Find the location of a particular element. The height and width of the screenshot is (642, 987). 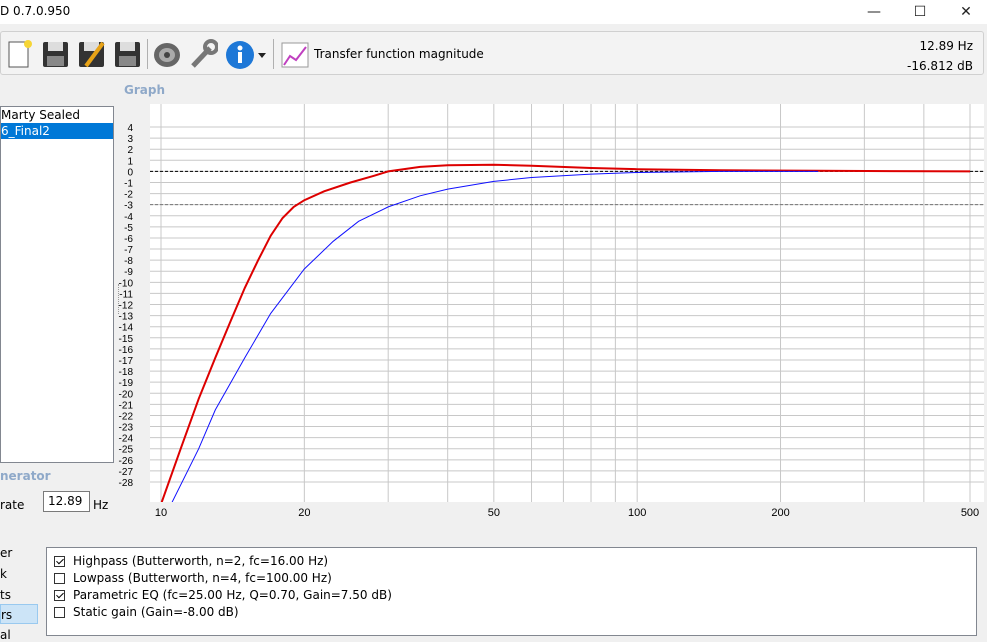

y-tick-label: -4 is located at coordinates (128, 217).